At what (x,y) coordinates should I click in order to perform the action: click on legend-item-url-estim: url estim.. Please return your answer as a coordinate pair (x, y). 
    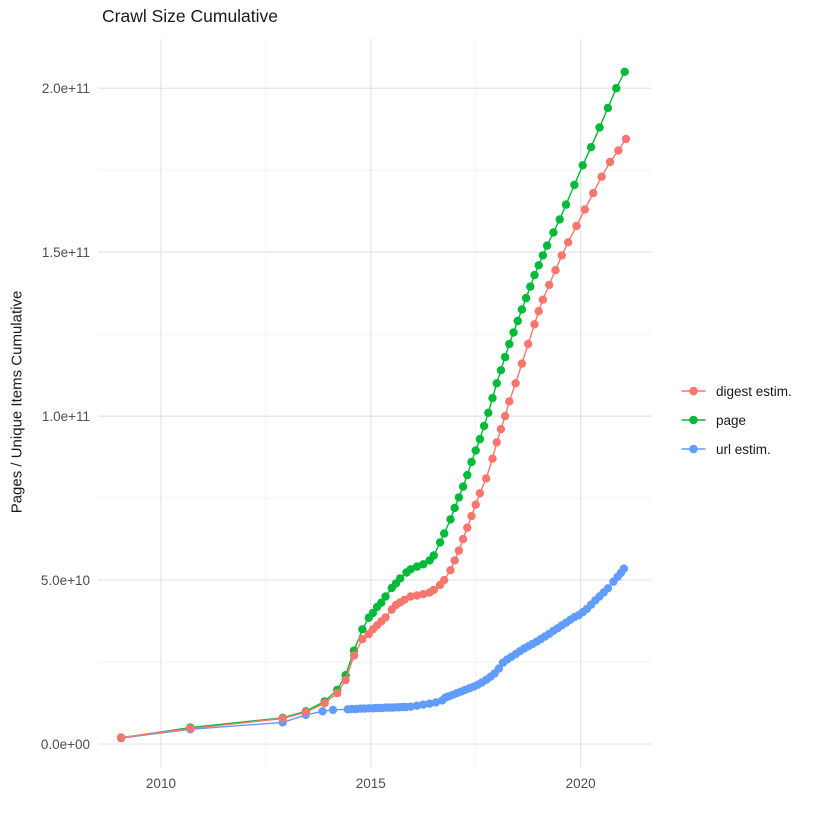
    Looking at the image, I should click on (736, 449).